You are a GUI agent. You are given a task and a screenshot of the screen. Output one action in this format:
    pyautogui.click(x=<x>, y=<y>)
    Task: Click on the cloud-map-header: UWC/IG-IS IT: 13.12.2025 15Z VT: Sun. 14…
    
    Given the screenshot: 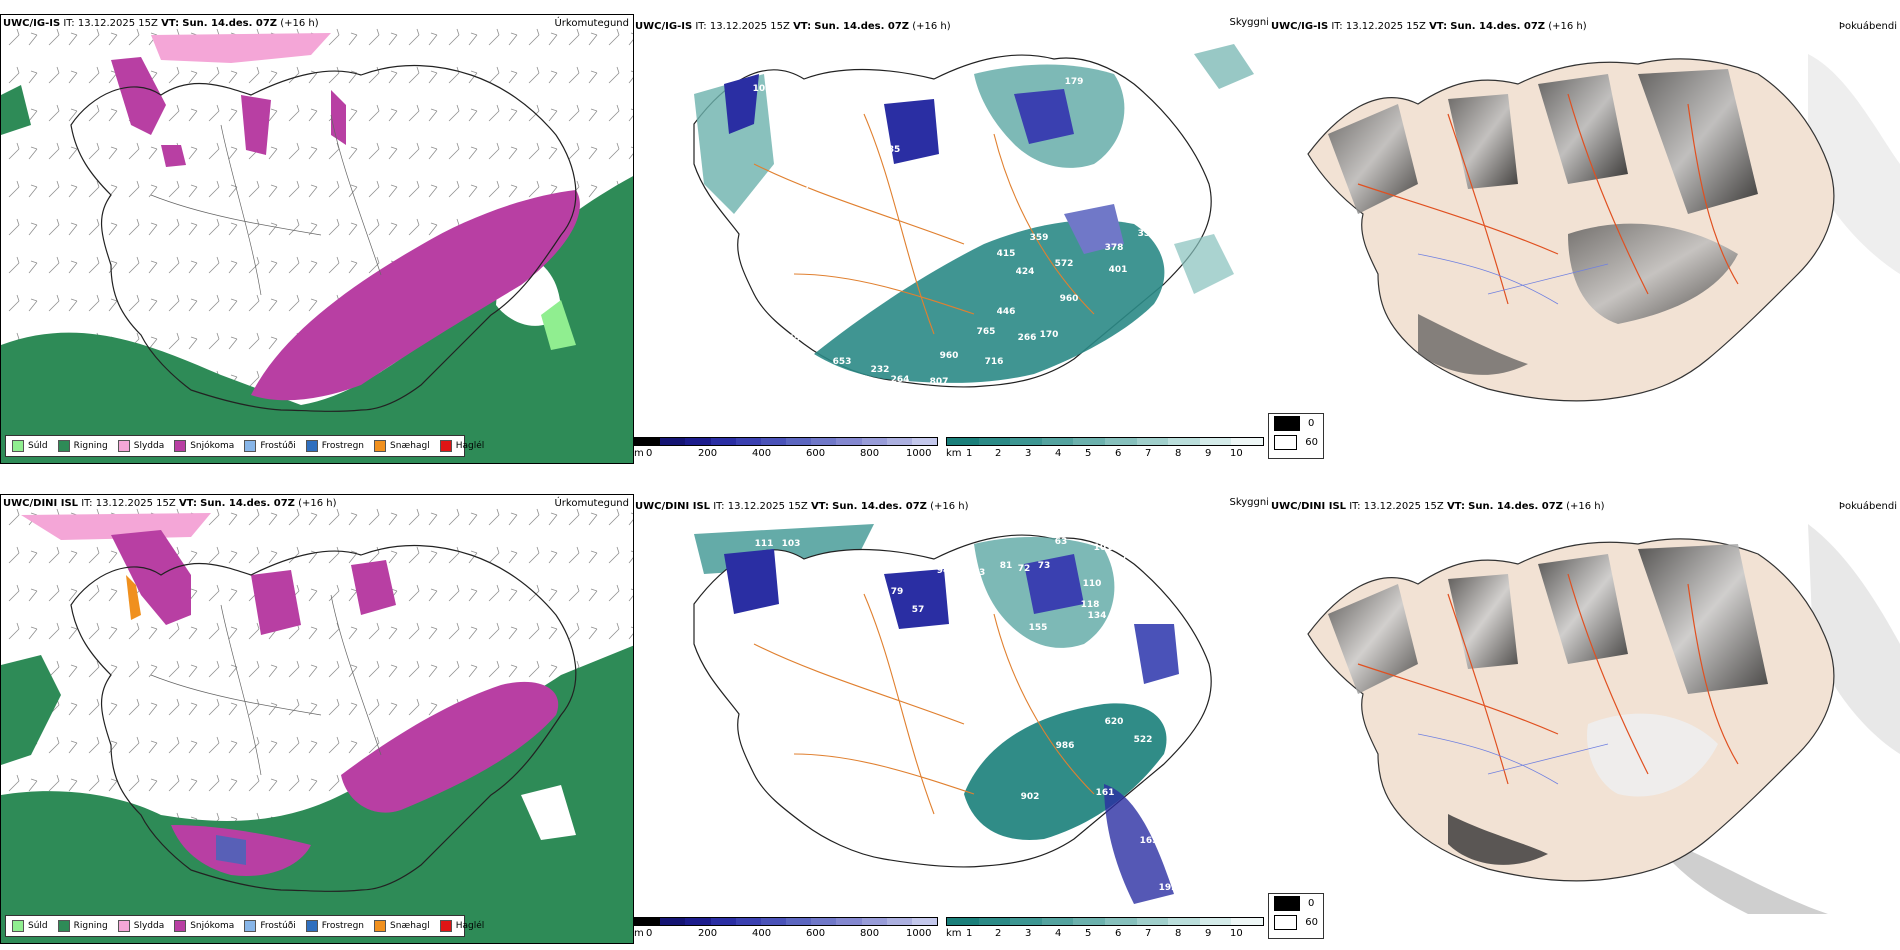 What is the action you would take?
    pyautogui.click(x=793, y=27)
    